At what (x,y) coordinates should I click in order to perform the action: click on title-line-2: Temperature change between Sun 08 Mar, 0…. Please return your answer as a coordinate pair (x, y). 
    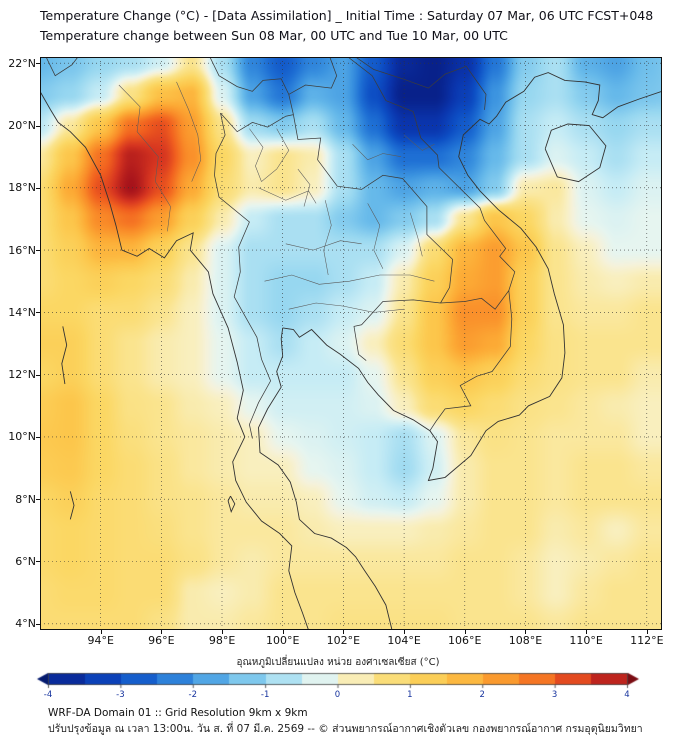
    Looking at the image, I should click on (274, 35).